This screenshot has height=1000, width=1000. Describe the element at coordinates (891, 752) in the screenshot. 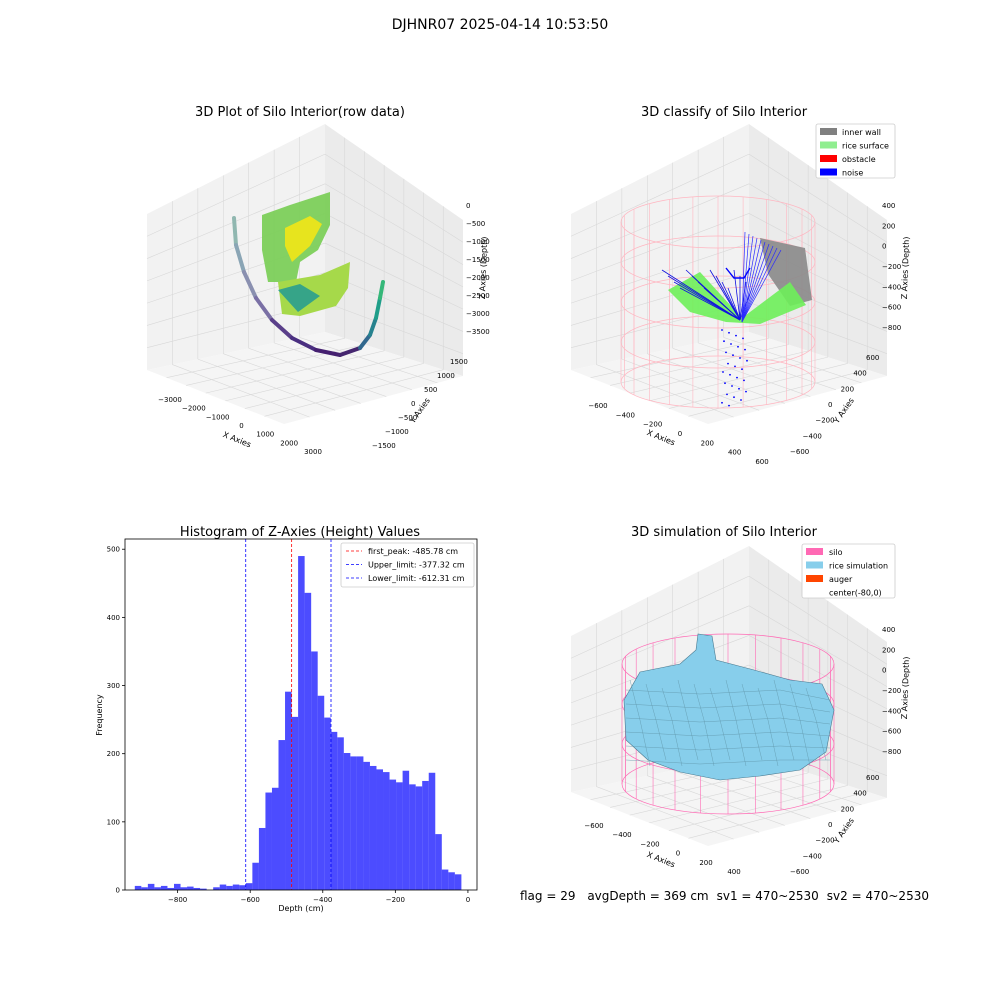

I see `panel4-ztick-label: −800` at that location.